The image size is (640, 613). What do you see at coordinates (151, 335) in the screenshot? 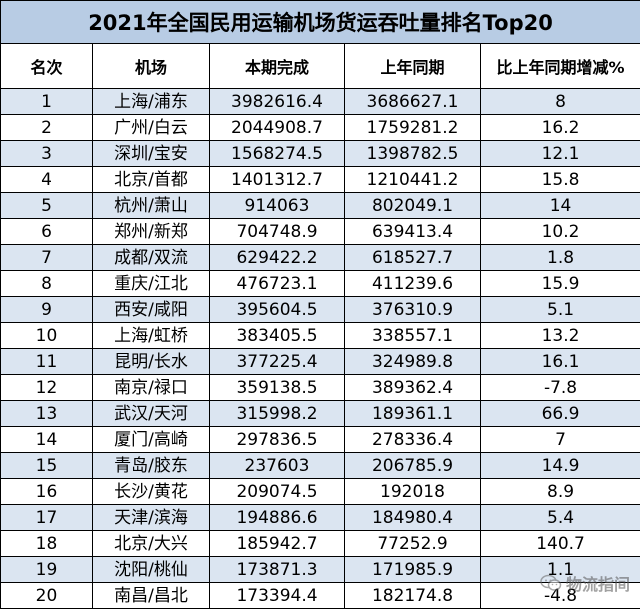
I see `airport-cell: 上海/虹桥` at bounding box center [151, 335].